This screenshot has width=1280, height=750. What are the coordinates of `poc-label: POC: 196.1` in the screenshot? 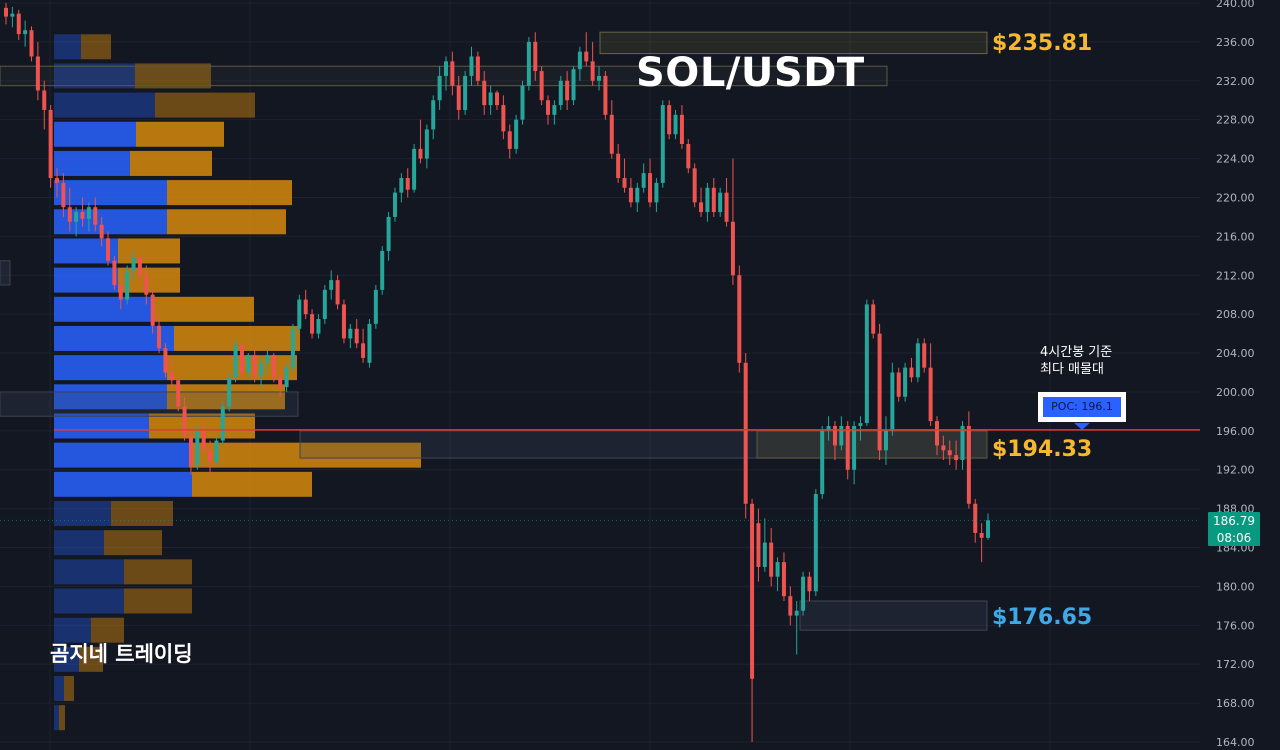 It's located at (1082, 407).